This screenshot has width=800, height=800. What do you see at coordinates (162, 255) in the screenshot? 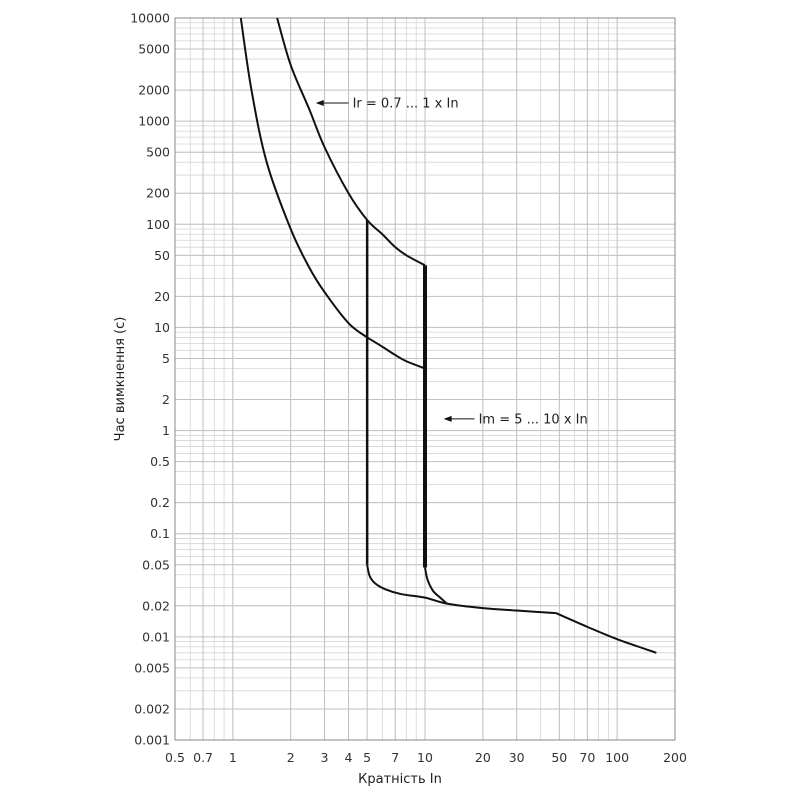
I see `y-tick-label: 50` at bounding box center [162, 255].